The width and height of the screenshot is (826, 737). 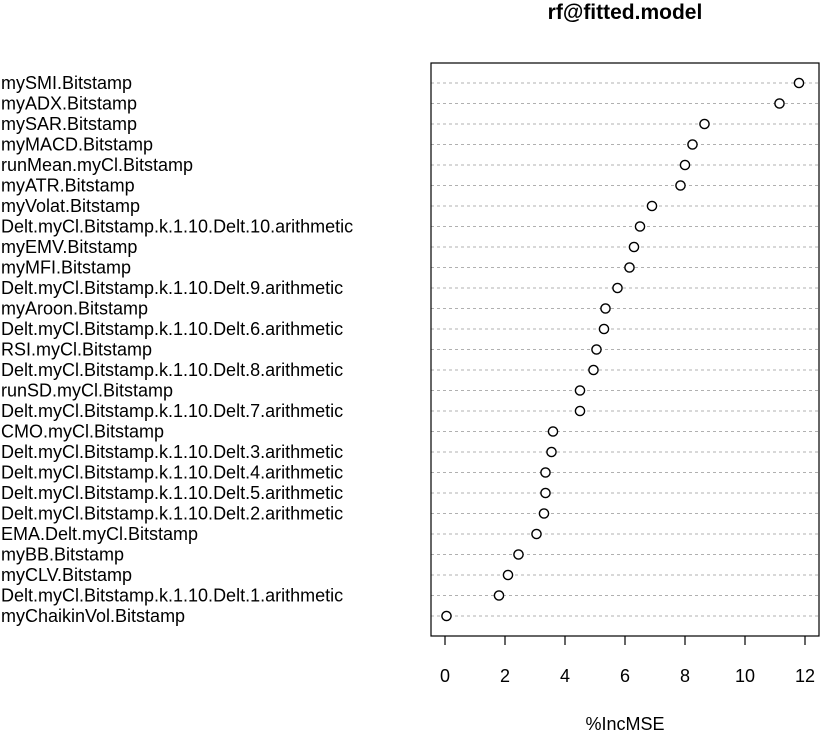 I want to click on chart-title: rf@fitted.model, so click(x=625, y=12).